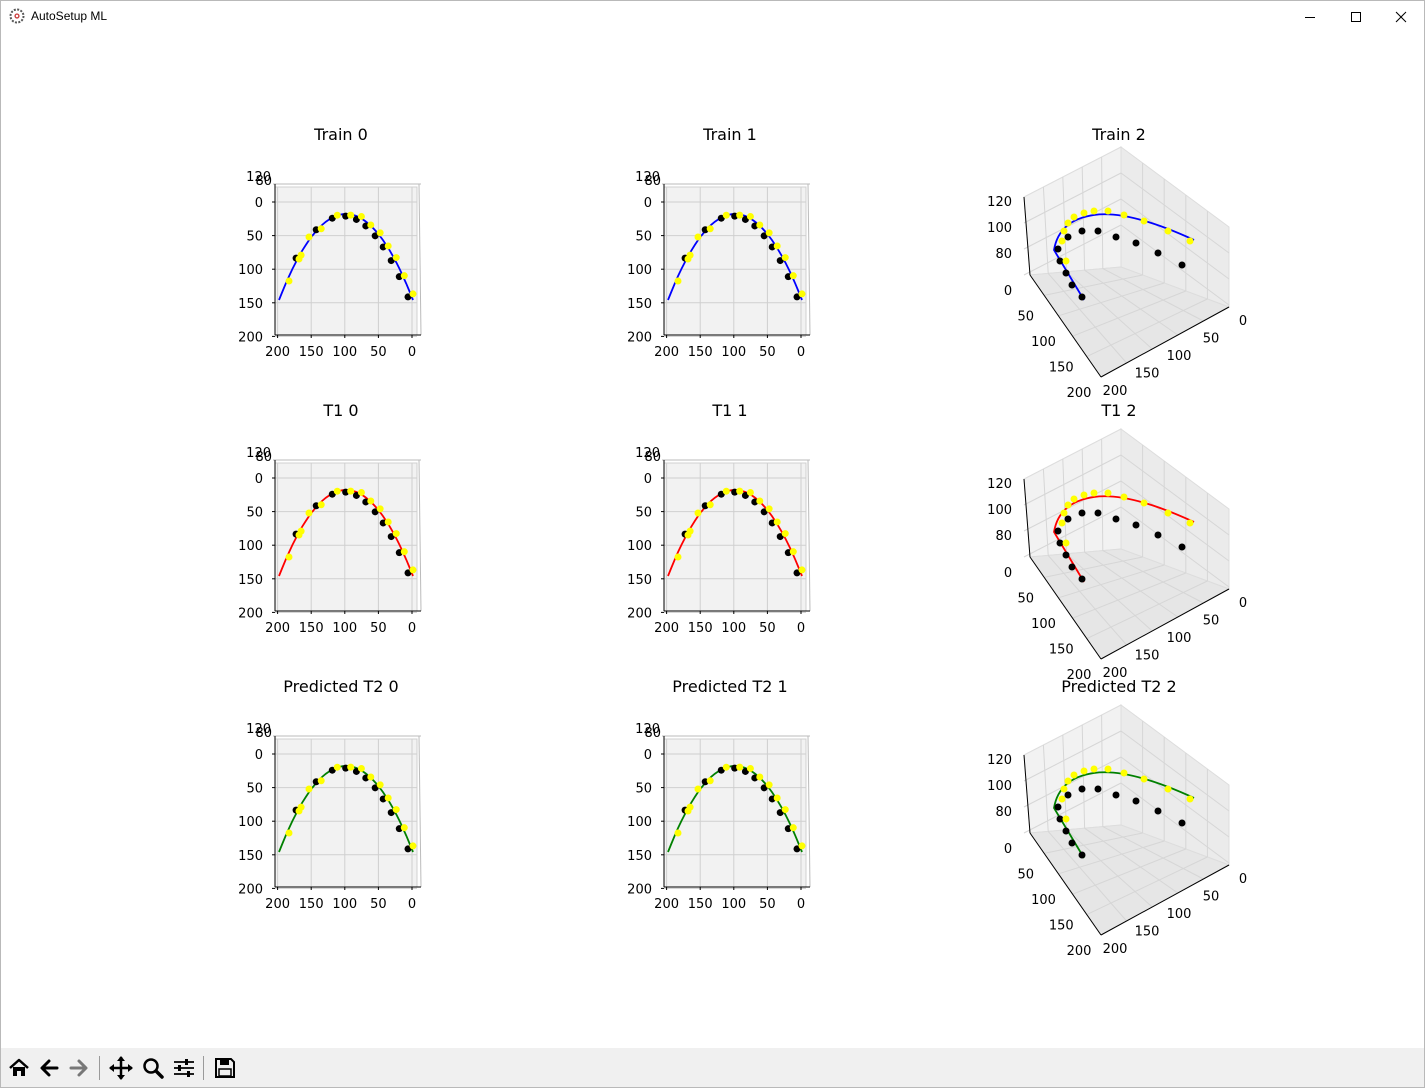 The height and width of the screenshot is (1088, 1425). What do you see at coordinates (1061, 926) in the screenshot?
I see `y-tick-label: 150` at bounding box center [1061, 926].